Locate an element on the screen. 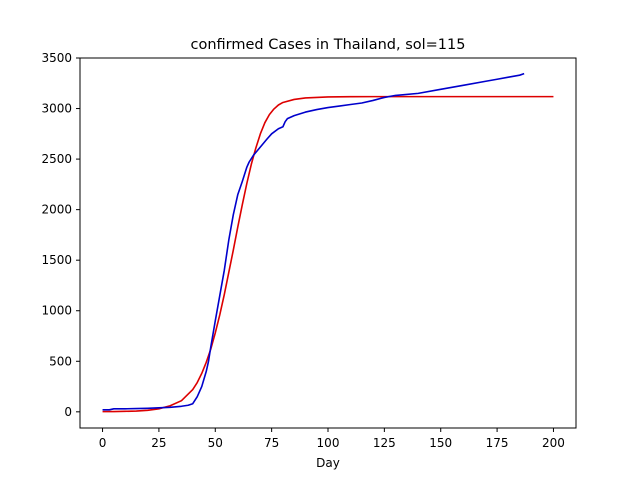  x-tick-label: 25 is located at coordinates (158, 443).